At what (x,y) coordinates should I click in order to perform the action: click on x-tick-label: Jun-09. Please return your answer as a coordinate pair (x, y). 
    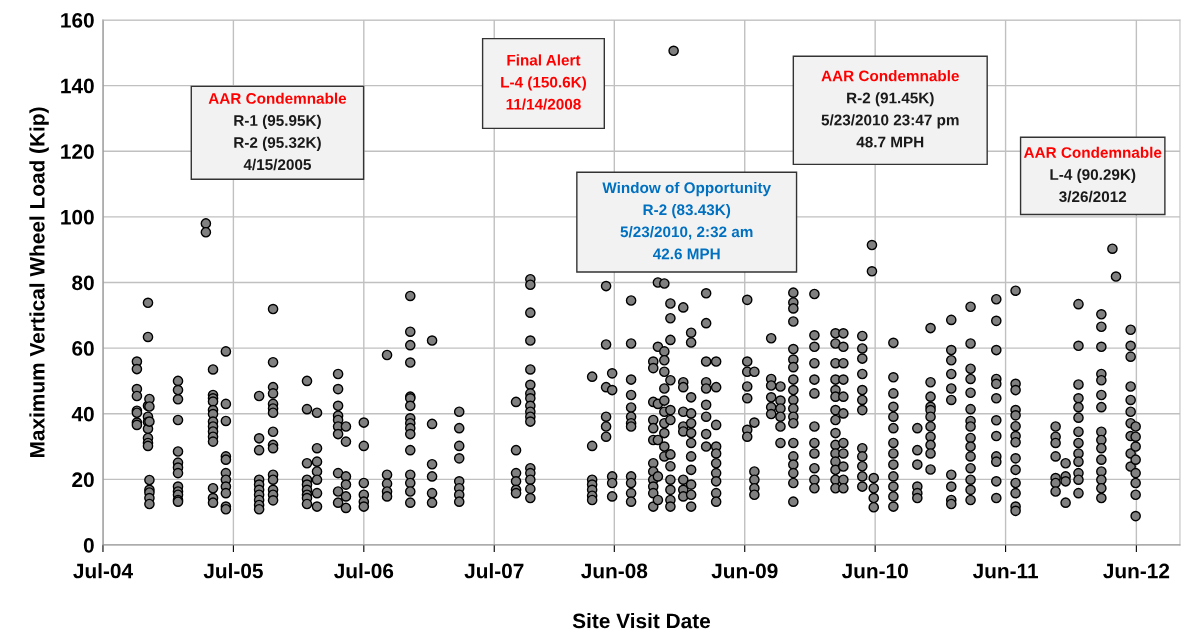
    Looking at the image, I should click on (744, 571).